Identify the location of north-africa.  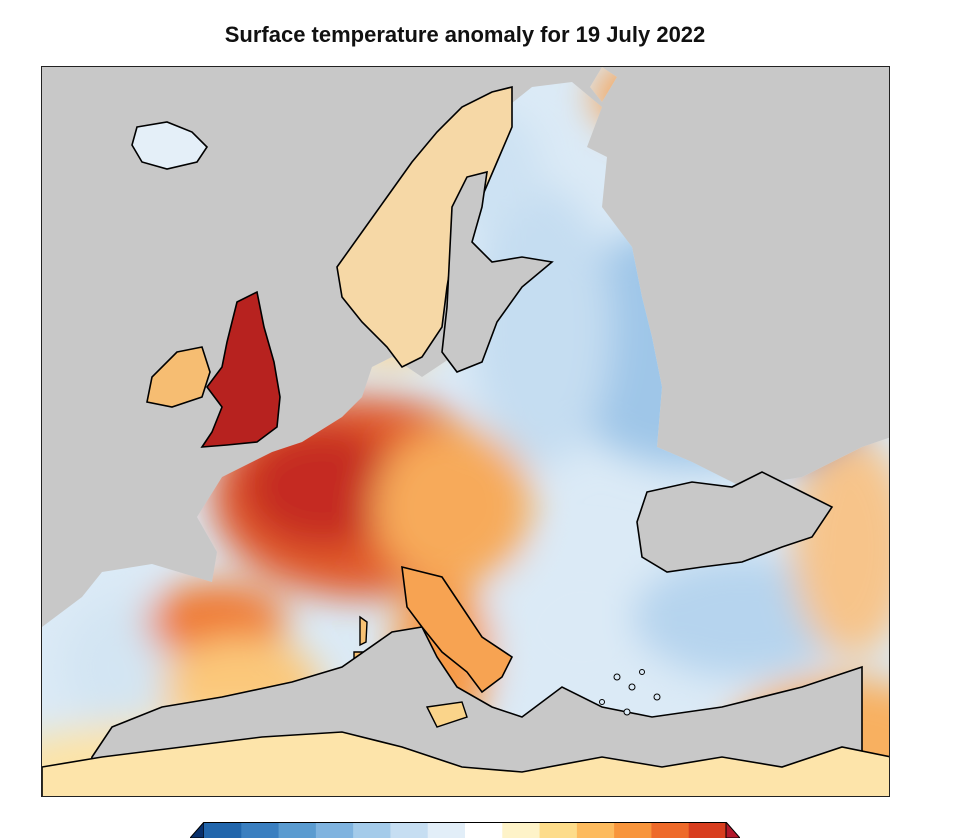
(465, 763).